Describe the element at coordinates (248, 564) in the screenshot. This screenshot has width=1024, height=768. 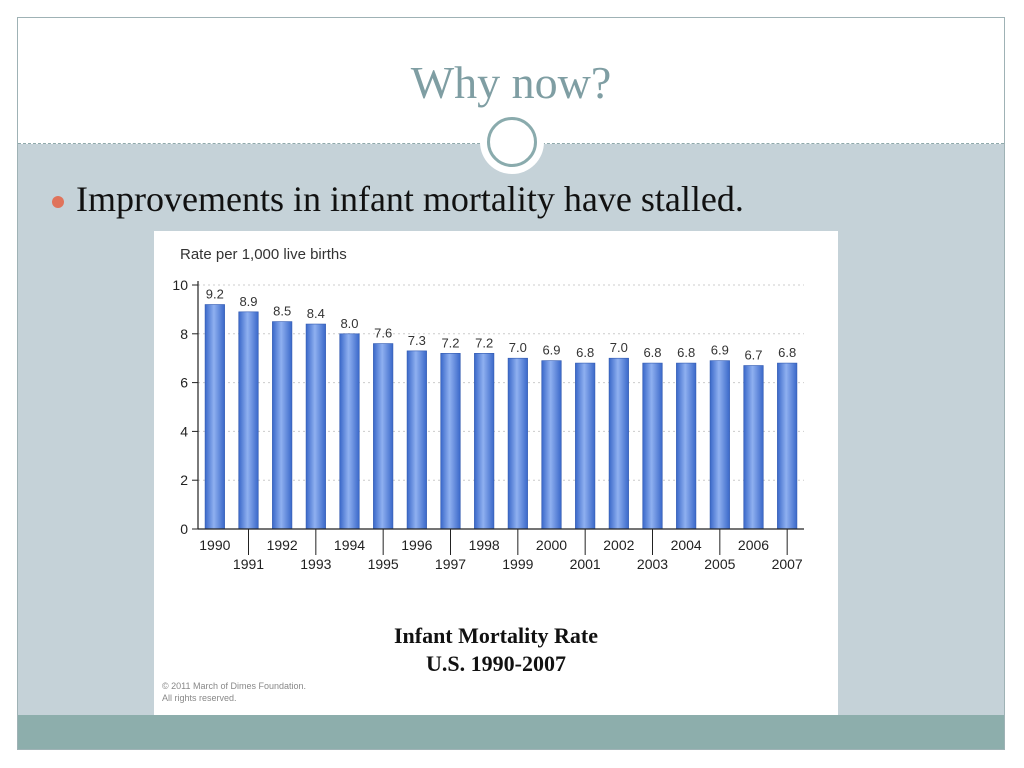
I see `x-tick-label: 1991` at that location.